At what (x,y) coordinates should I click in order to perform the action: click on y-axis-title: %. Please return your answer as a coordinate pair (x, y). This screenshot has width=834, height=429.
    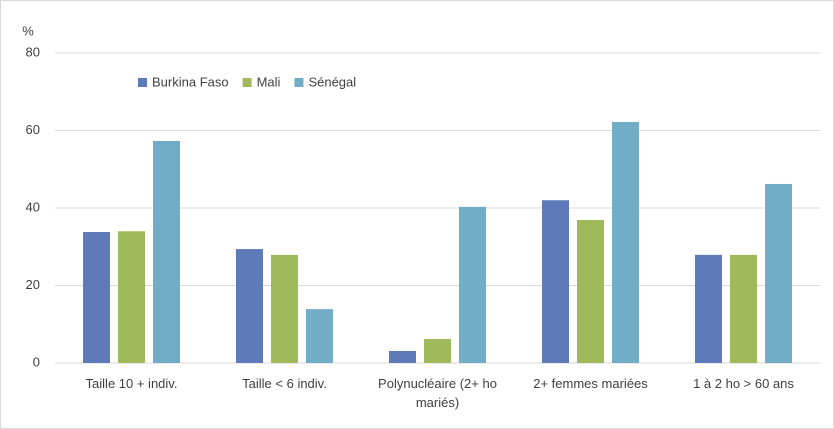
    Looking at the image, I should click on (28, 30).